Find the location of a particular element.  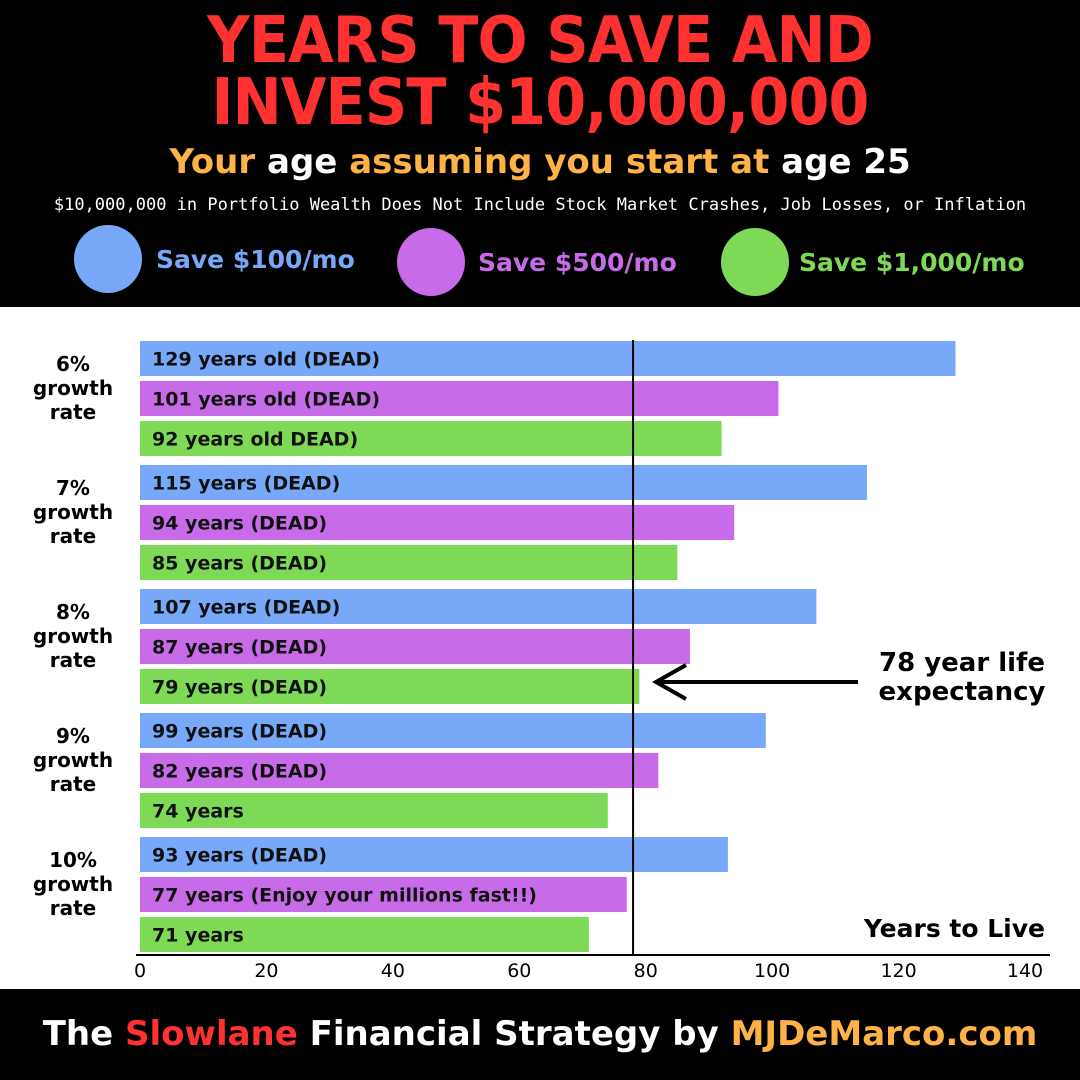

bar-label: 93 years (DEAD) is located at coordinates (239, 856).